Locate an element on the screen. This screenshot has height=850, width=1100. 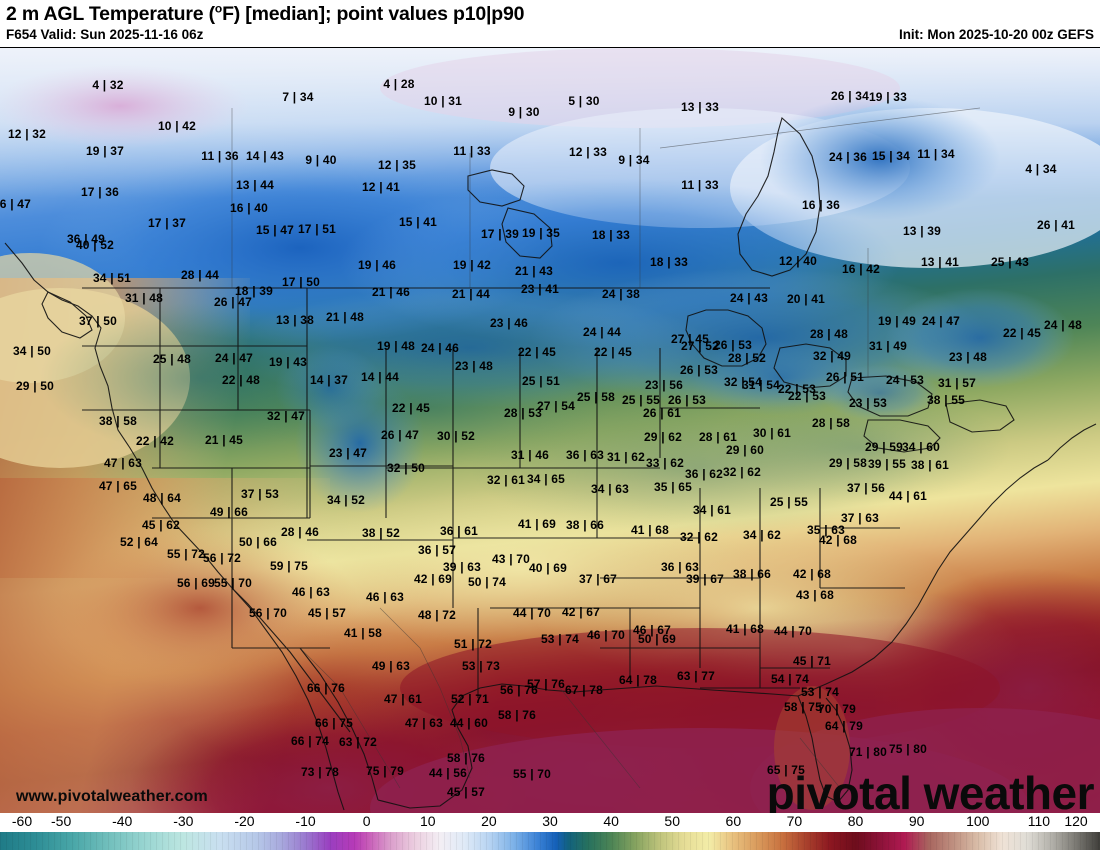
colorbar-tick: 90 is located at coordinates (916, 821).